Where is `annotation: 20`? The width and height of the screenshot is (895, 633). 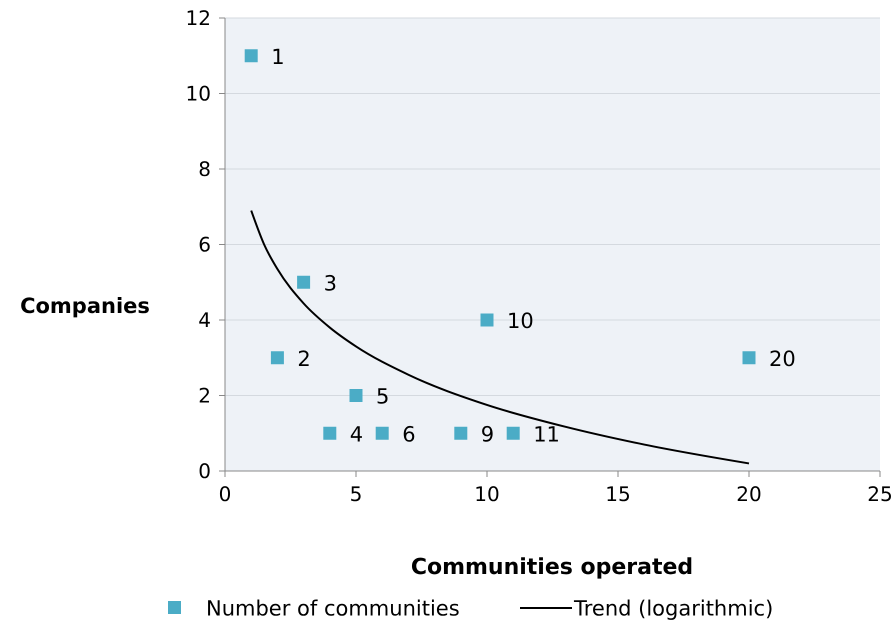 annotation: 20 is located at coordinates (782, 358).